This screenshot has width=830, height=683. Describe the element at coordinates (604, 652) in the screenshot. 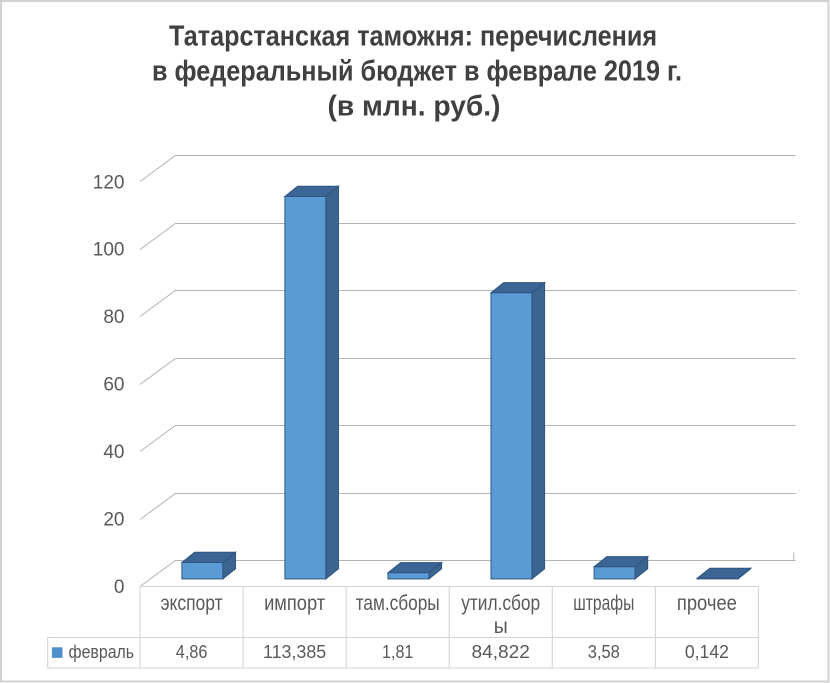

I see `svg-text: 3,58` at that location.